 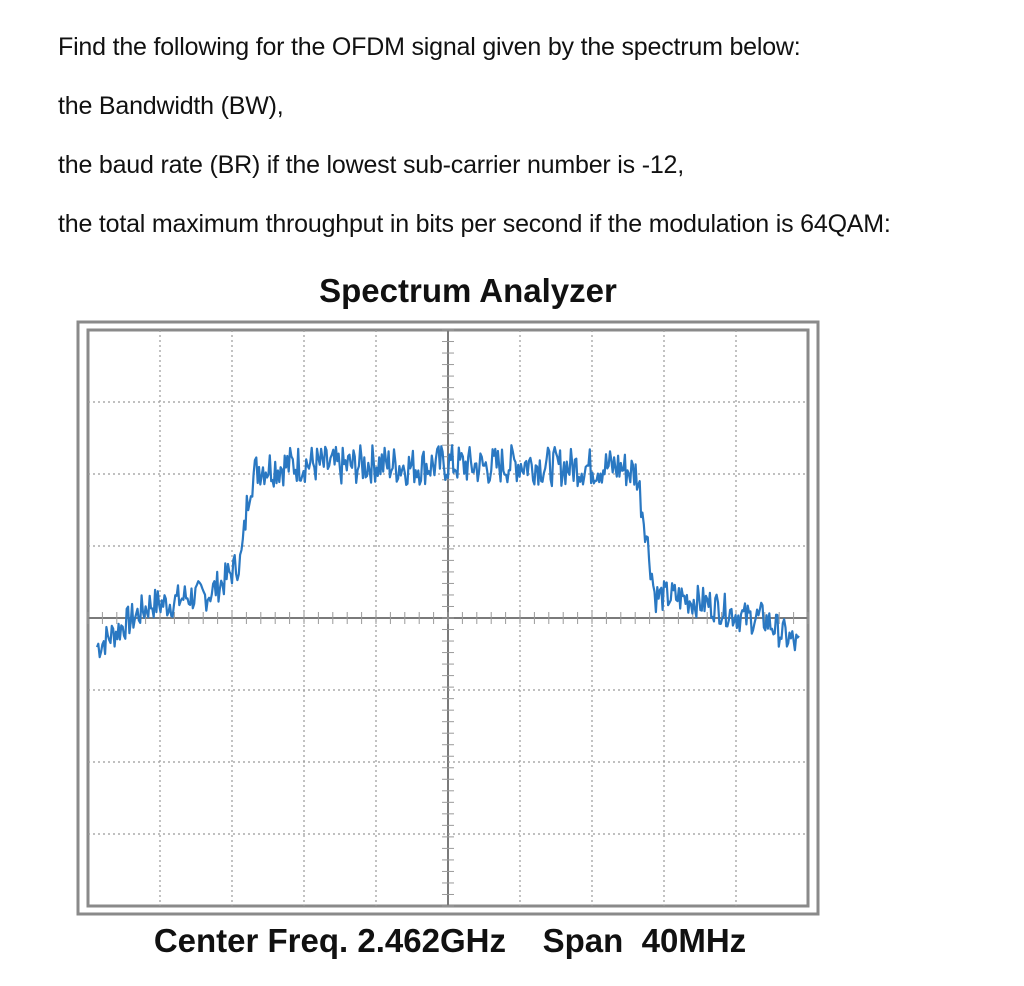 What do you see at coordinates (450, 940) in the screenshot?
I see `chart-caption: Center Freq. 2.462GHz Span 40MHz` at bounding box center [450, 940].